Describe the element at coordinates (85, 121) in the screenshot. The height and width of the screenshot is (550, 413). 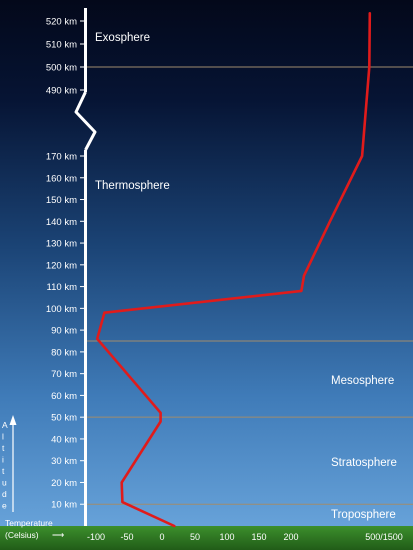
I see `altitude-break-icon` at that location.